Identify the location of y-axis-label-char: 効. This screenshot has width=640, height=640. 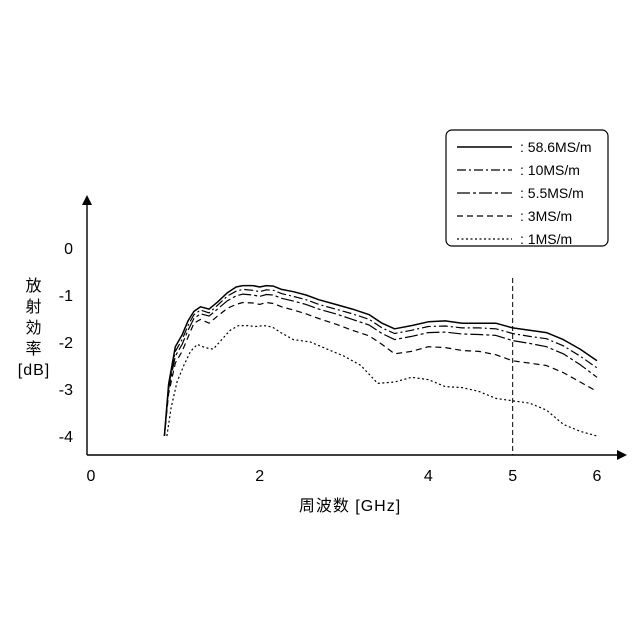
(34, 328).